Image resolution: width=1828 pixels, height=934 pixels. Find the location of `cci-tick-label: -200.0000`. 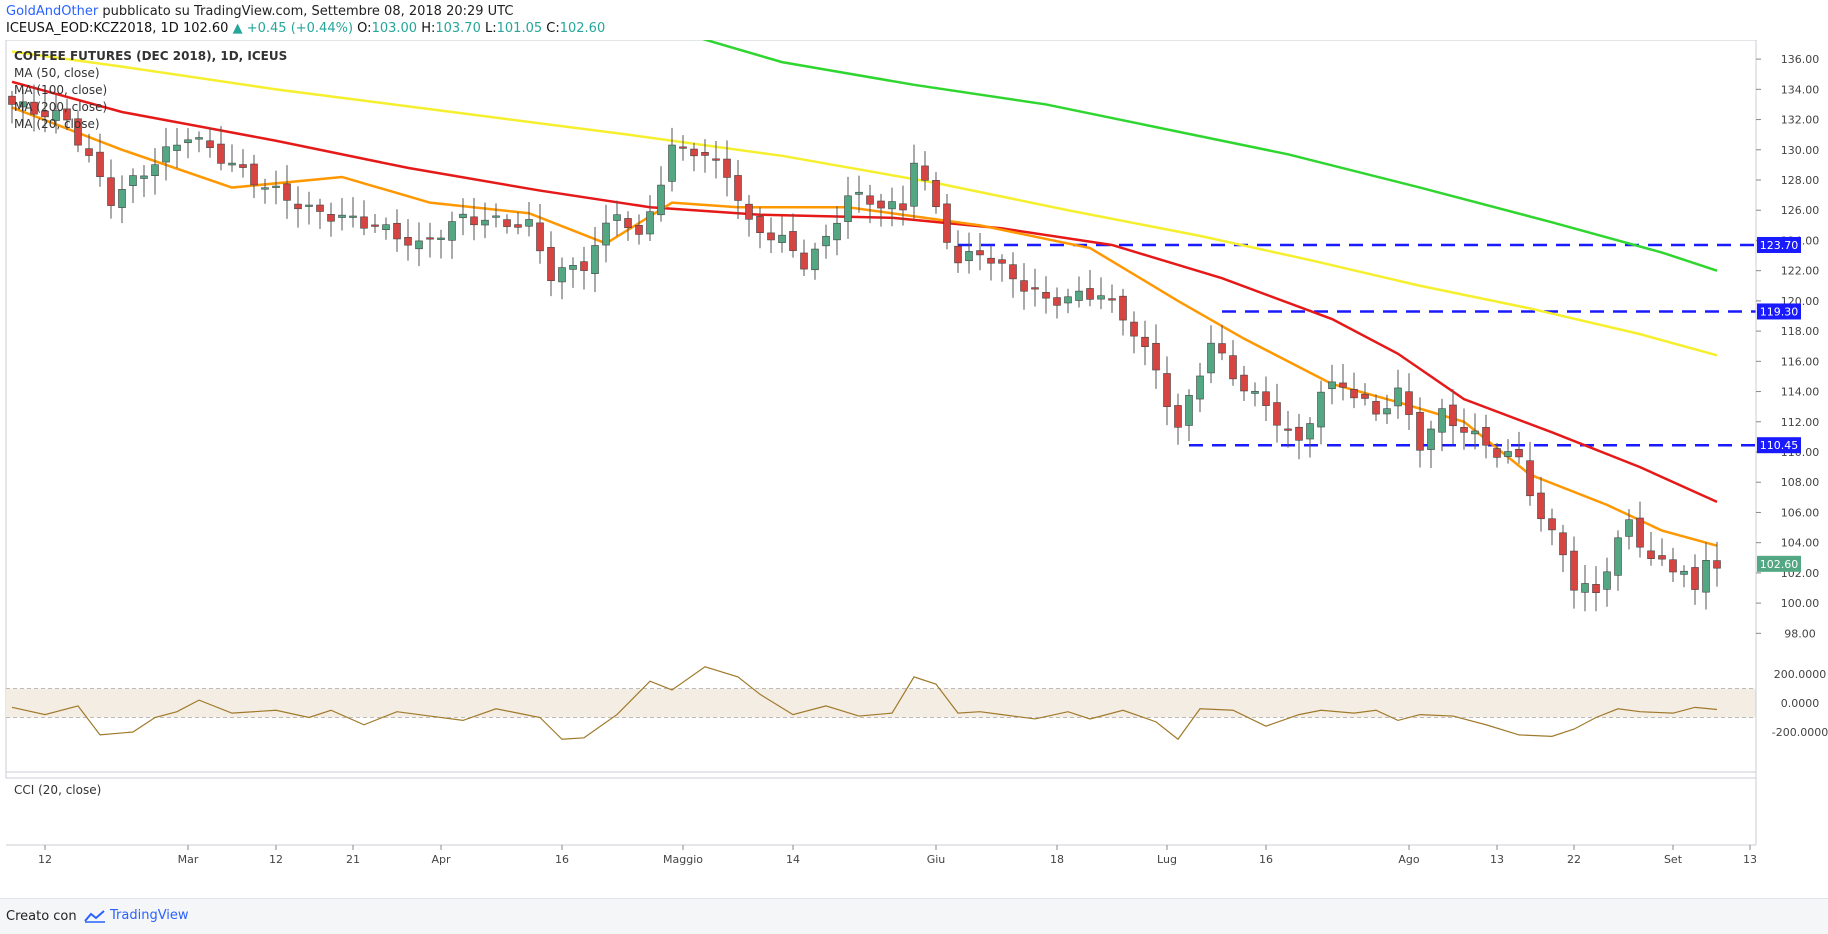

cci-tick-label: -200.0000 is located at coordinates (1800, 732).